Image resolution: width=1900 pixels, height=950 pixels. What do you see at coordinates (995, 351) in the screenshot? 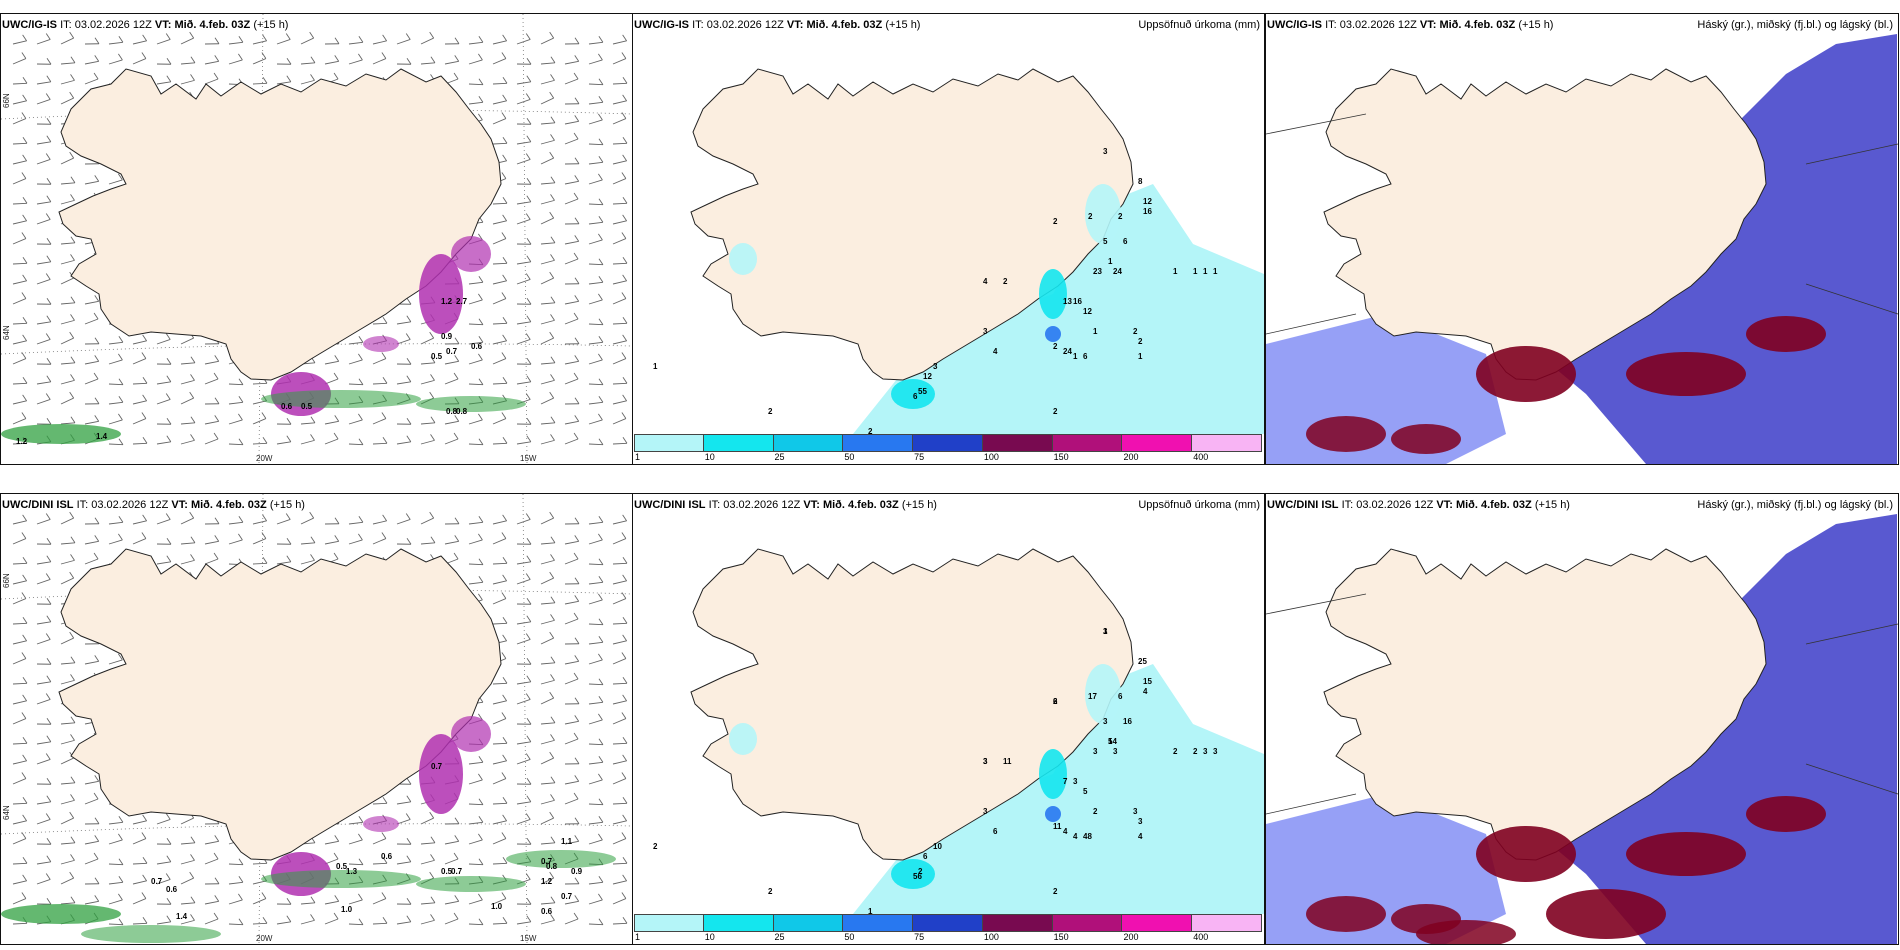
I see `precip-value-label: 4` at bounding box center [995, 351].